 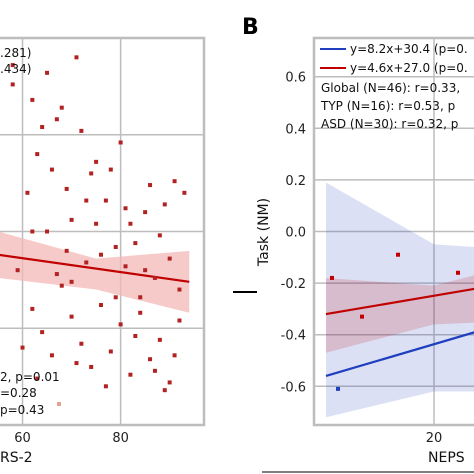 I want to click on right-y-tick-1: 0.4, so click(x=295, y=129).